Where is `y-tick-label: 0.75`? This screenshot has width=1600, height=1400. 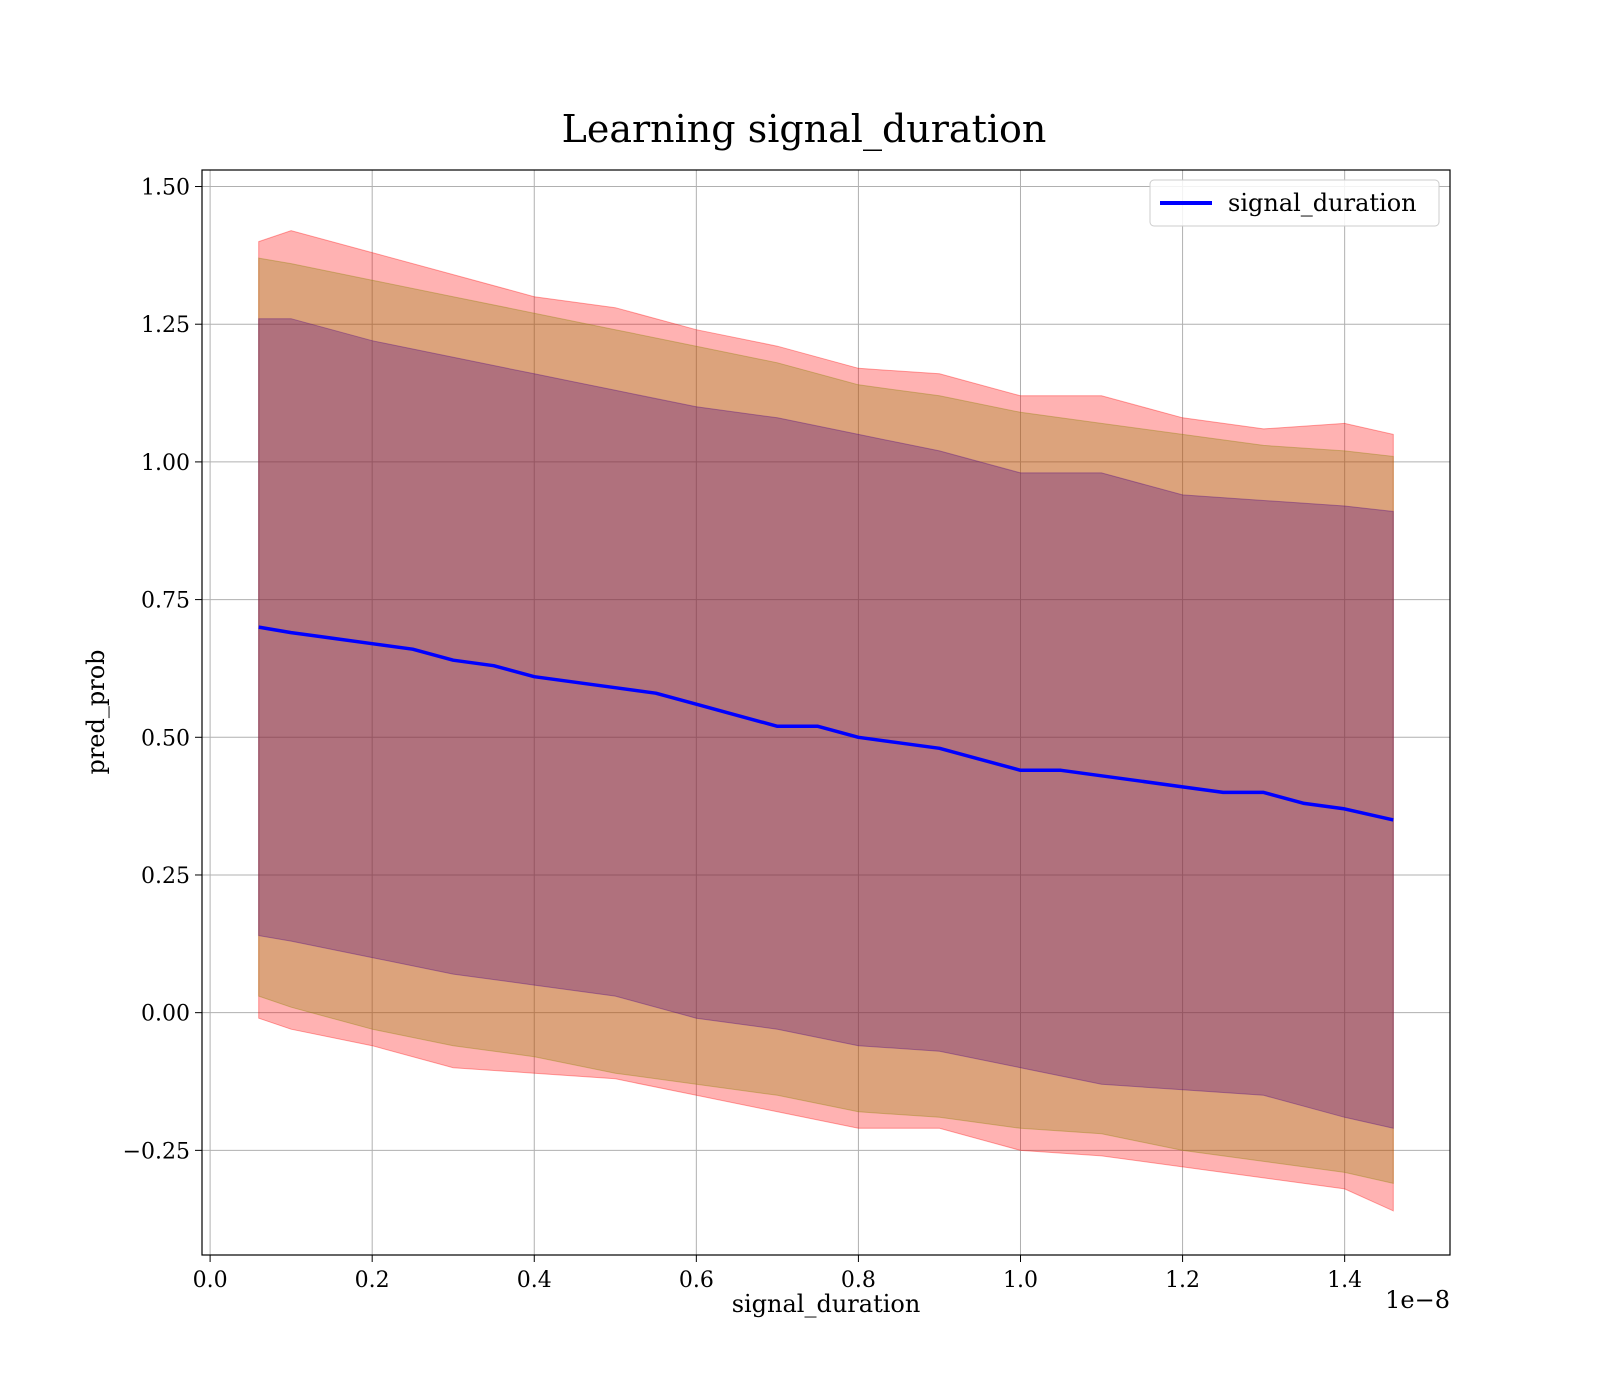 y-tick-label: 0.75 is located at coordinates (165, 601).